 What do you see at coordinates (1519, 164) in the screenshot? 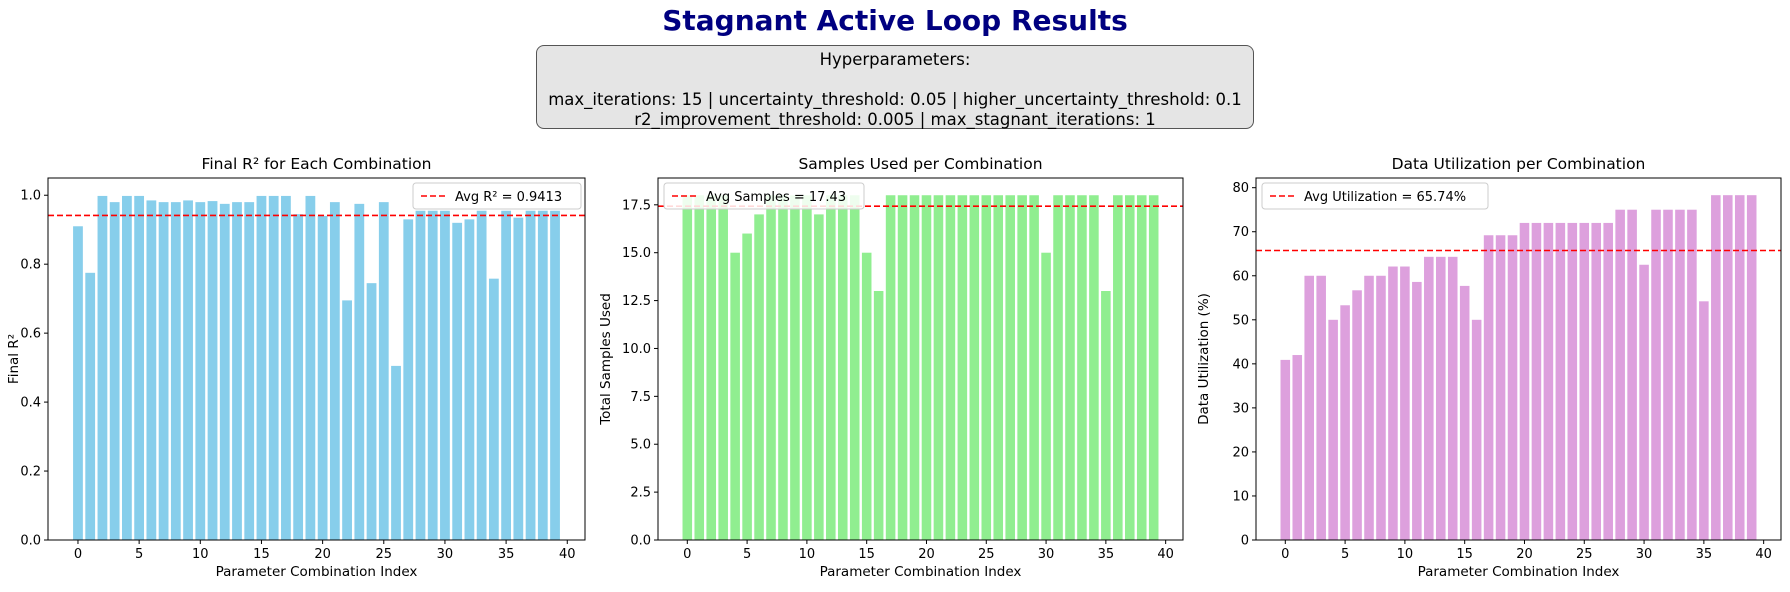
I see `chart-title: Data Utilization per Combination` at bounding box center [1519, 164].